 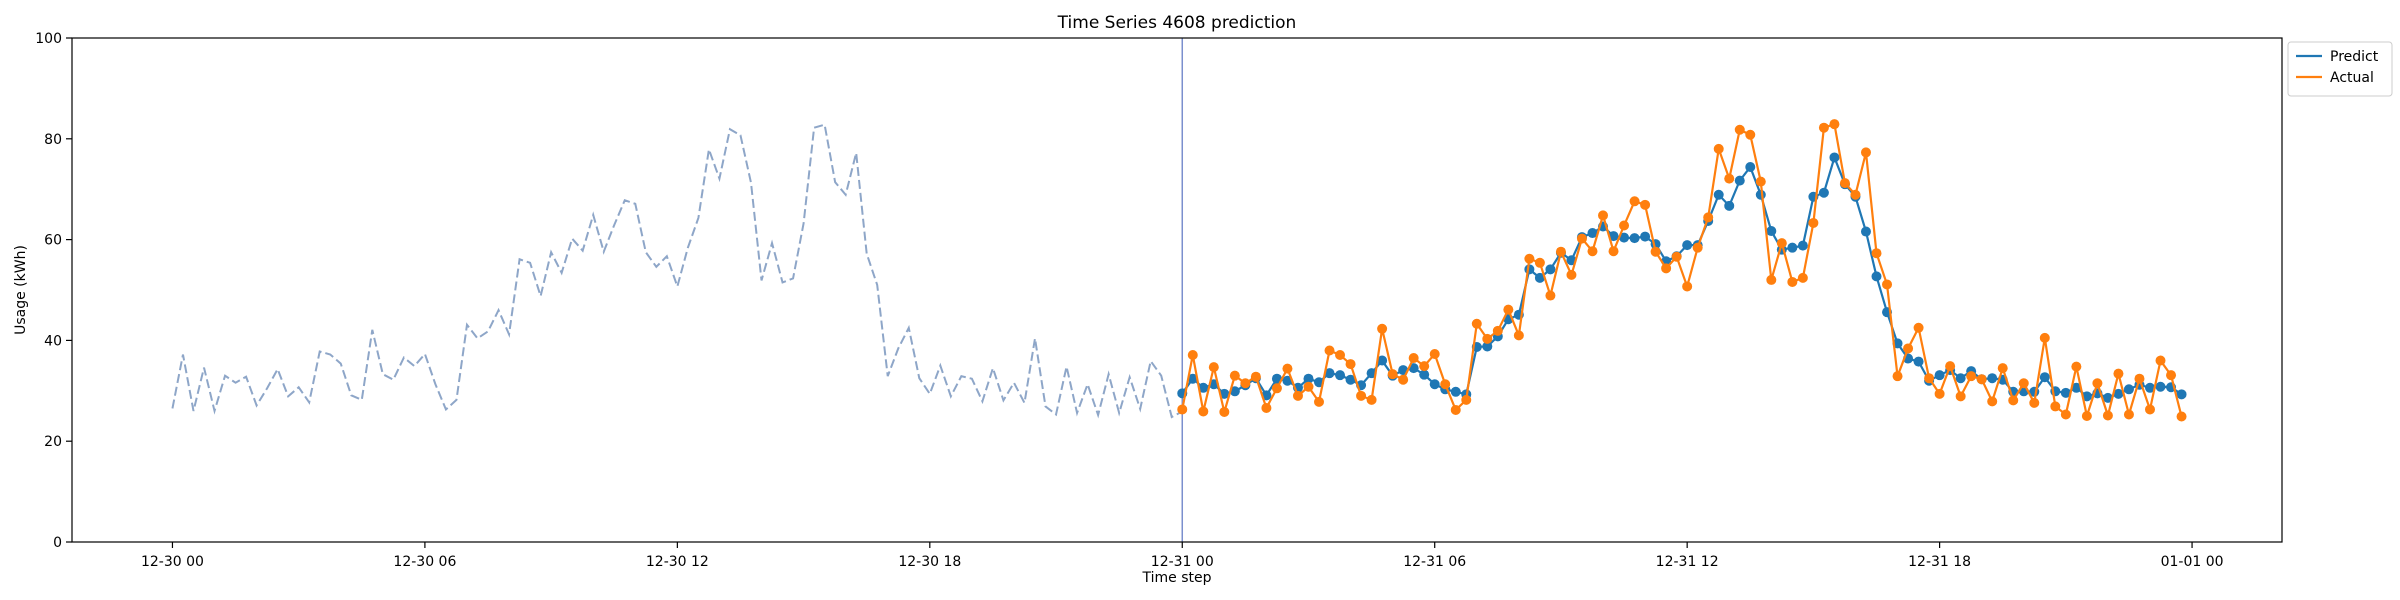 What do you see at coordinates (929, 562) in the screenshot?
I see `x-tick-label: 12-30 18` at bounding box center [929, 562].